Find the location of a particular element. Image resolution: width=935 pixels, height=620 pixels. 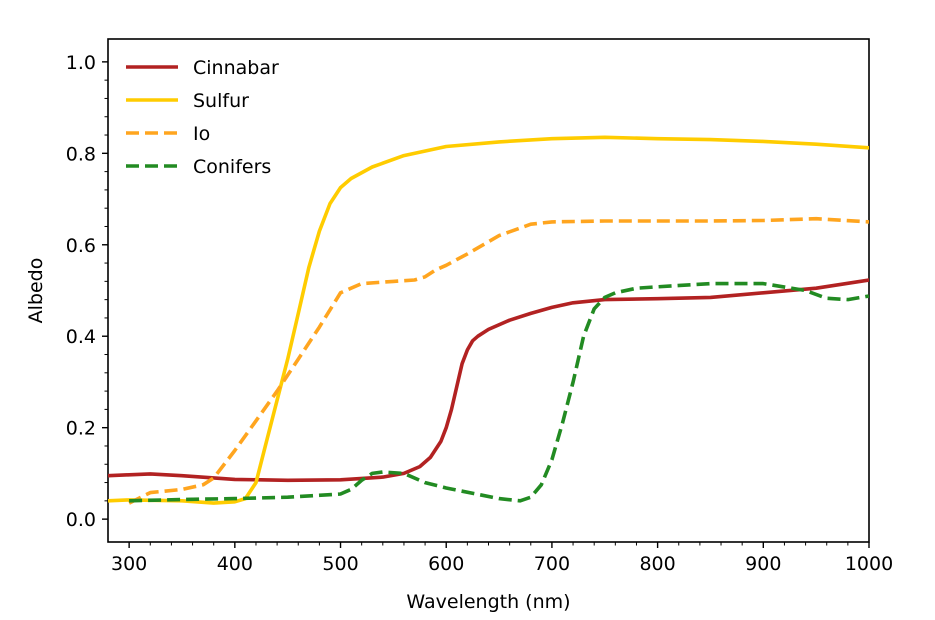

y-tick-label: 0.8 is located at coordinates (81, 154).